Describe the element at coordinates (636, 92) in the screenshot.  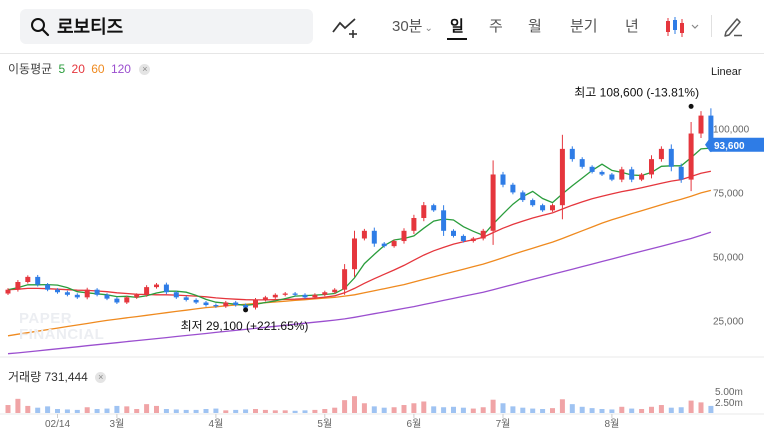
I see `high-label: 최고 108,600 (-13.81%)` at that location.